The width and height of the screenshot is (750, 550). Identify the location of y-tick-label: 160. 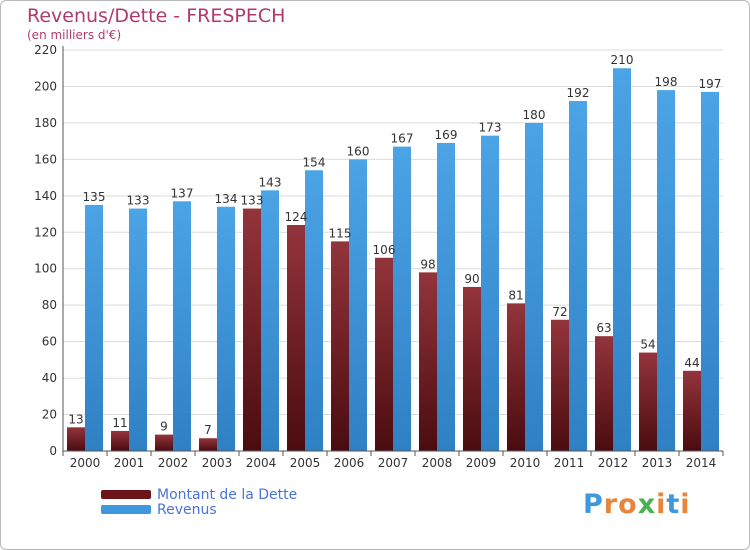
(45, 159).